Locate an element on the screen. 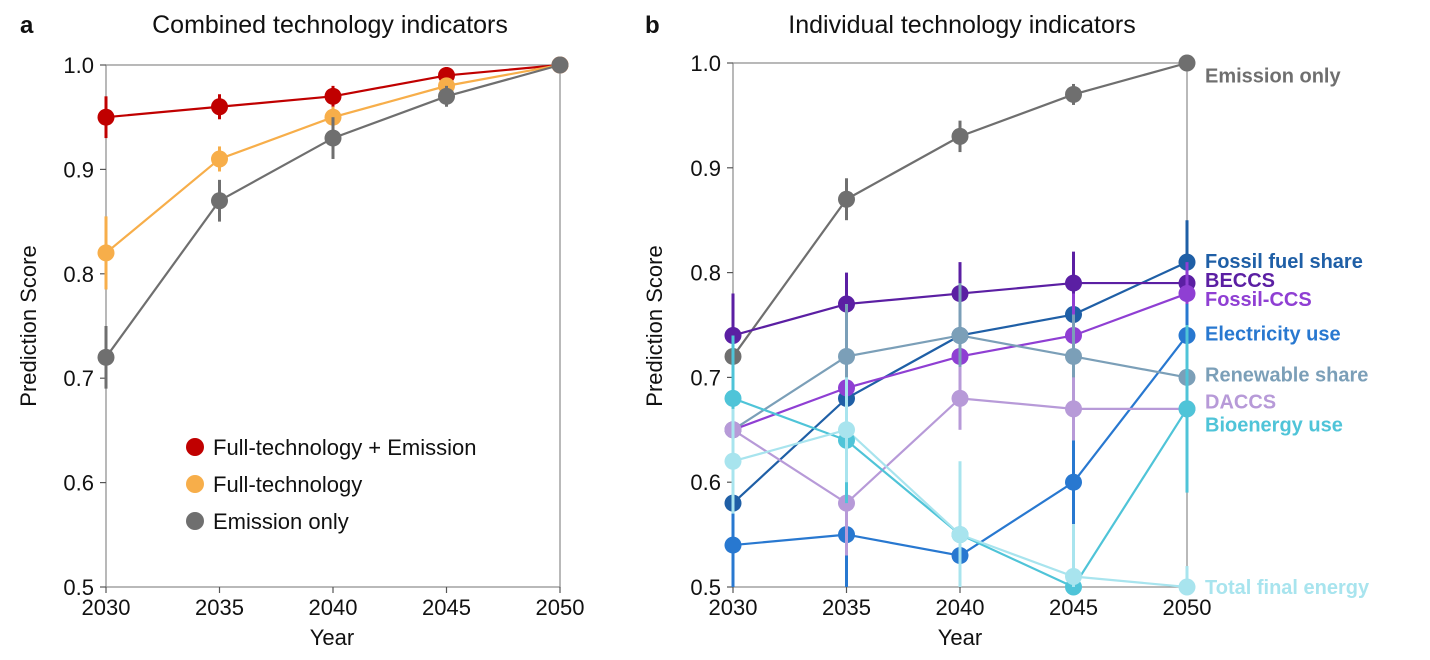 The image size is (1430, 660). panel-b-x-axis-label: Year is located at coordinates (960, 637).